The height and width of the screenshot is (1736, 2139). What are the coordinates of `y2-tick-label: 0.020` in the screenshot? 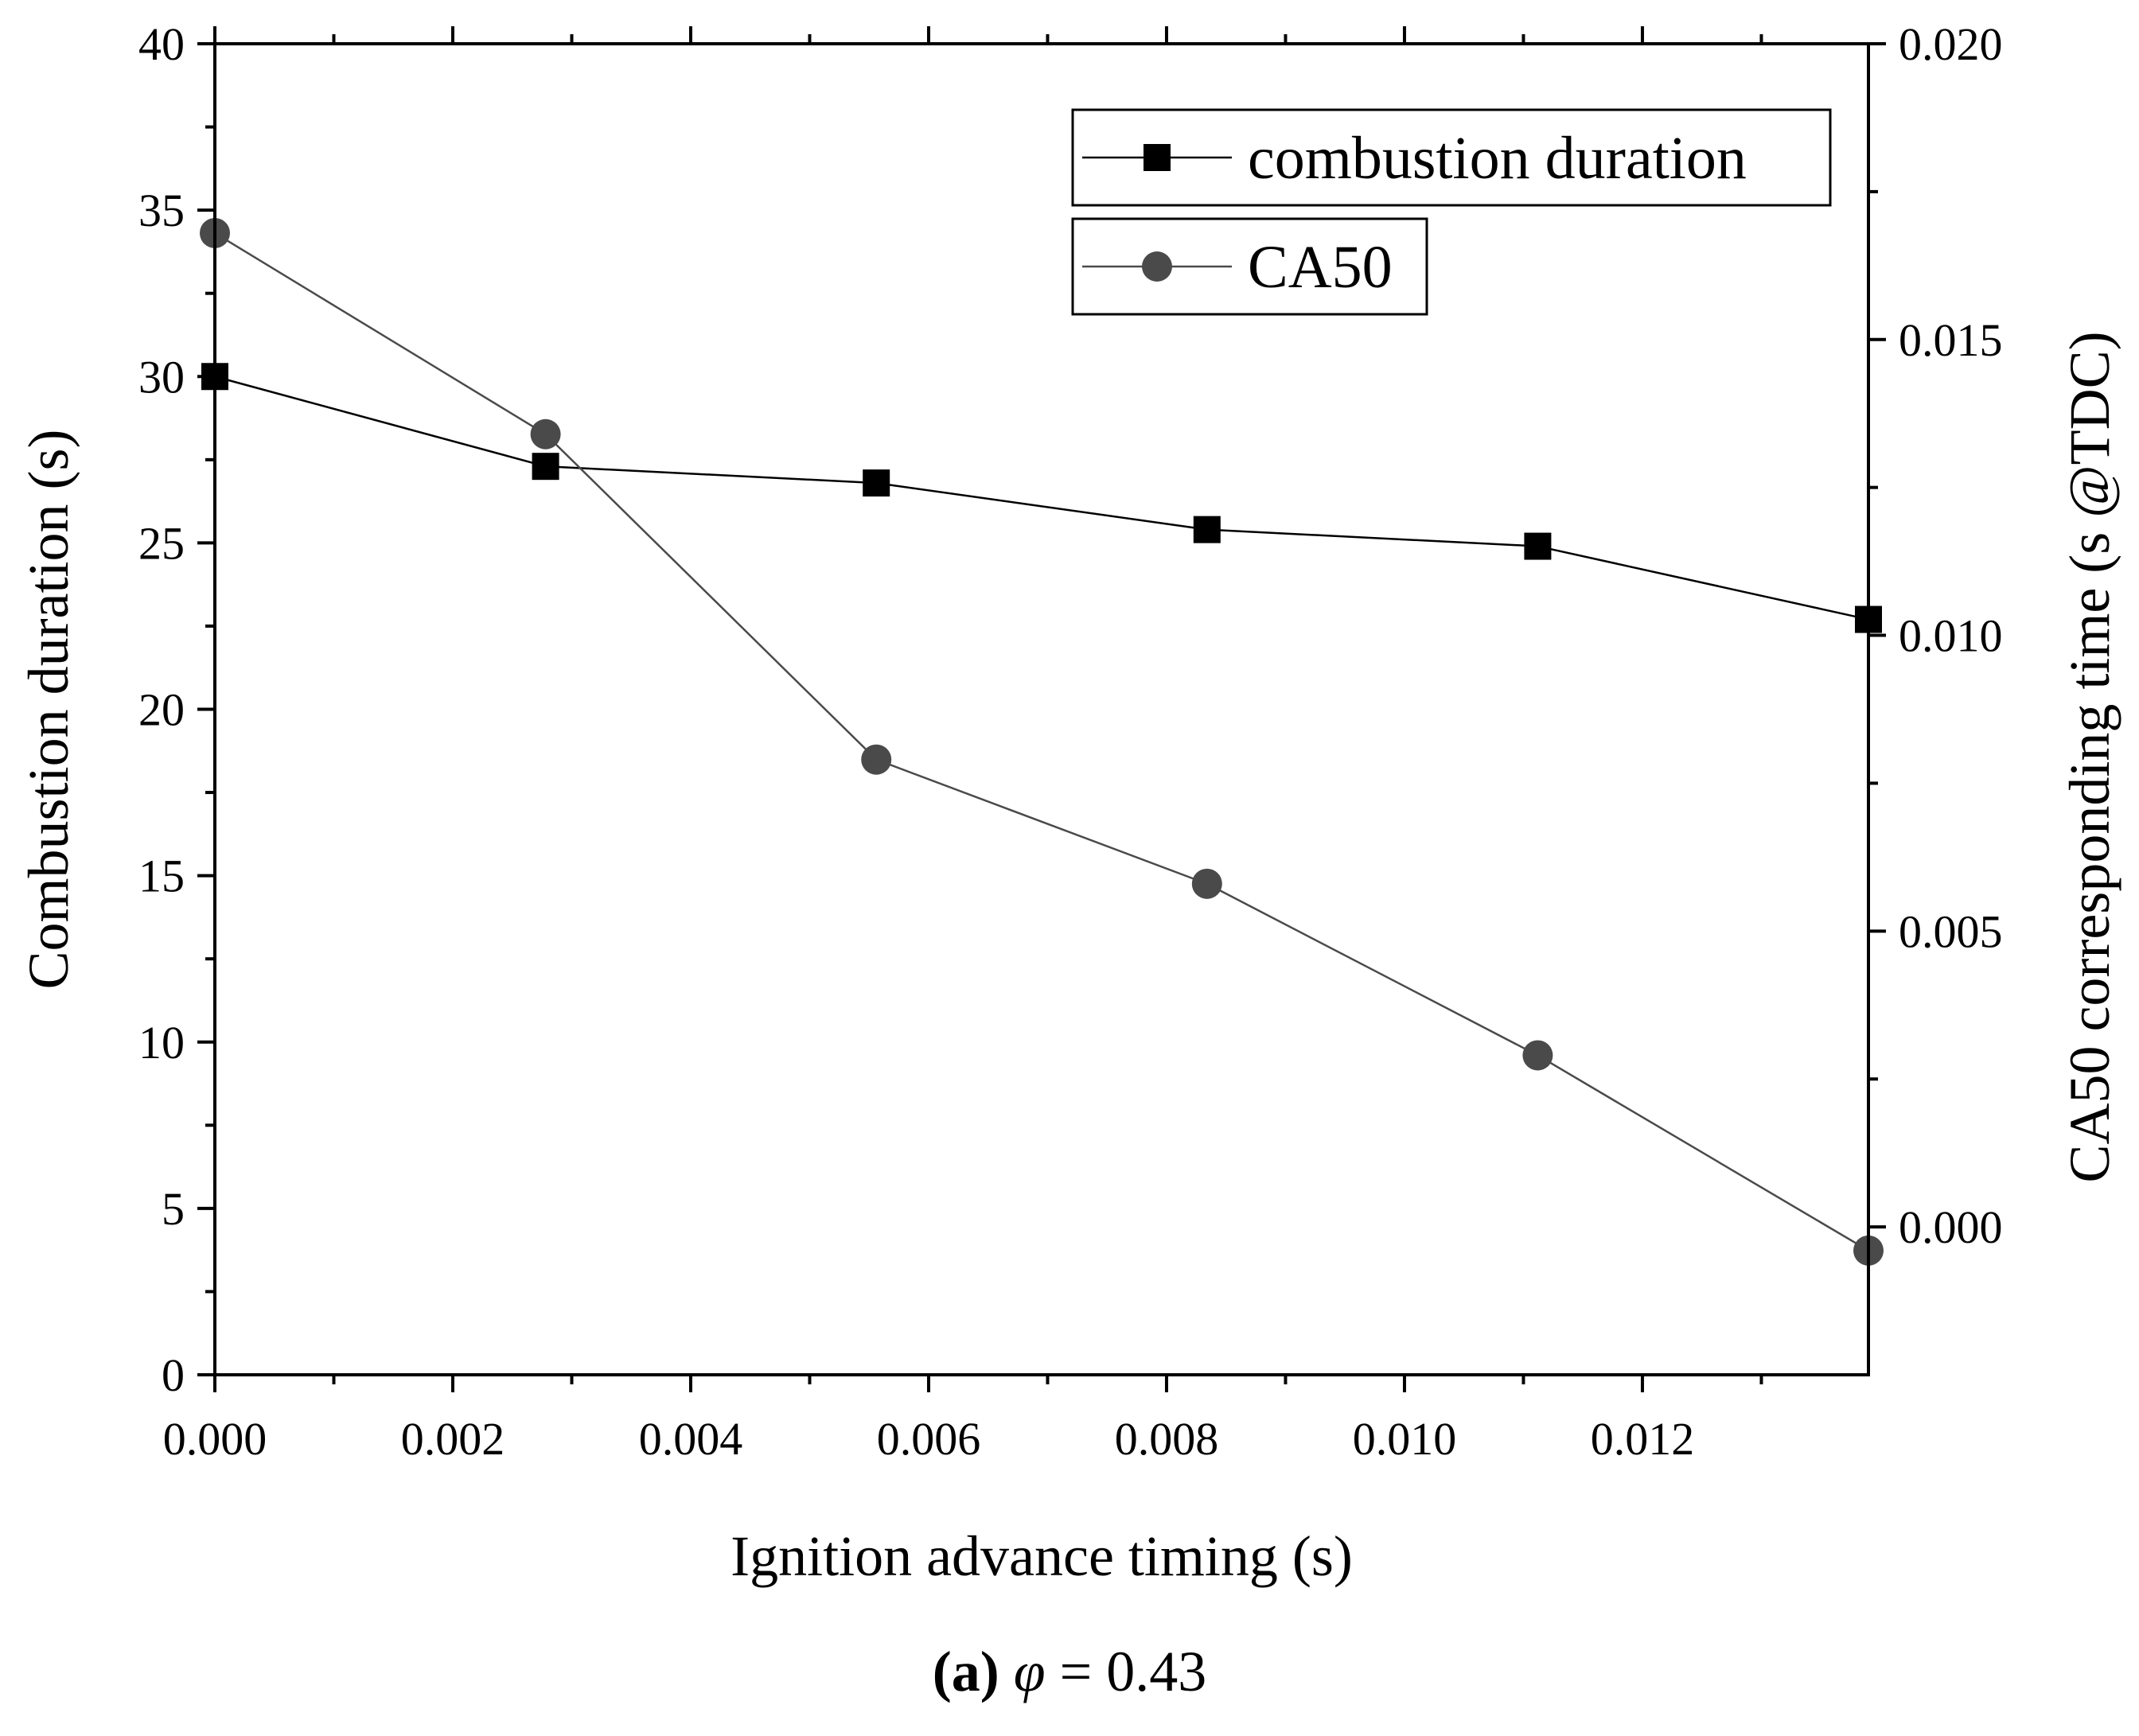 It's located at (1951, 44).